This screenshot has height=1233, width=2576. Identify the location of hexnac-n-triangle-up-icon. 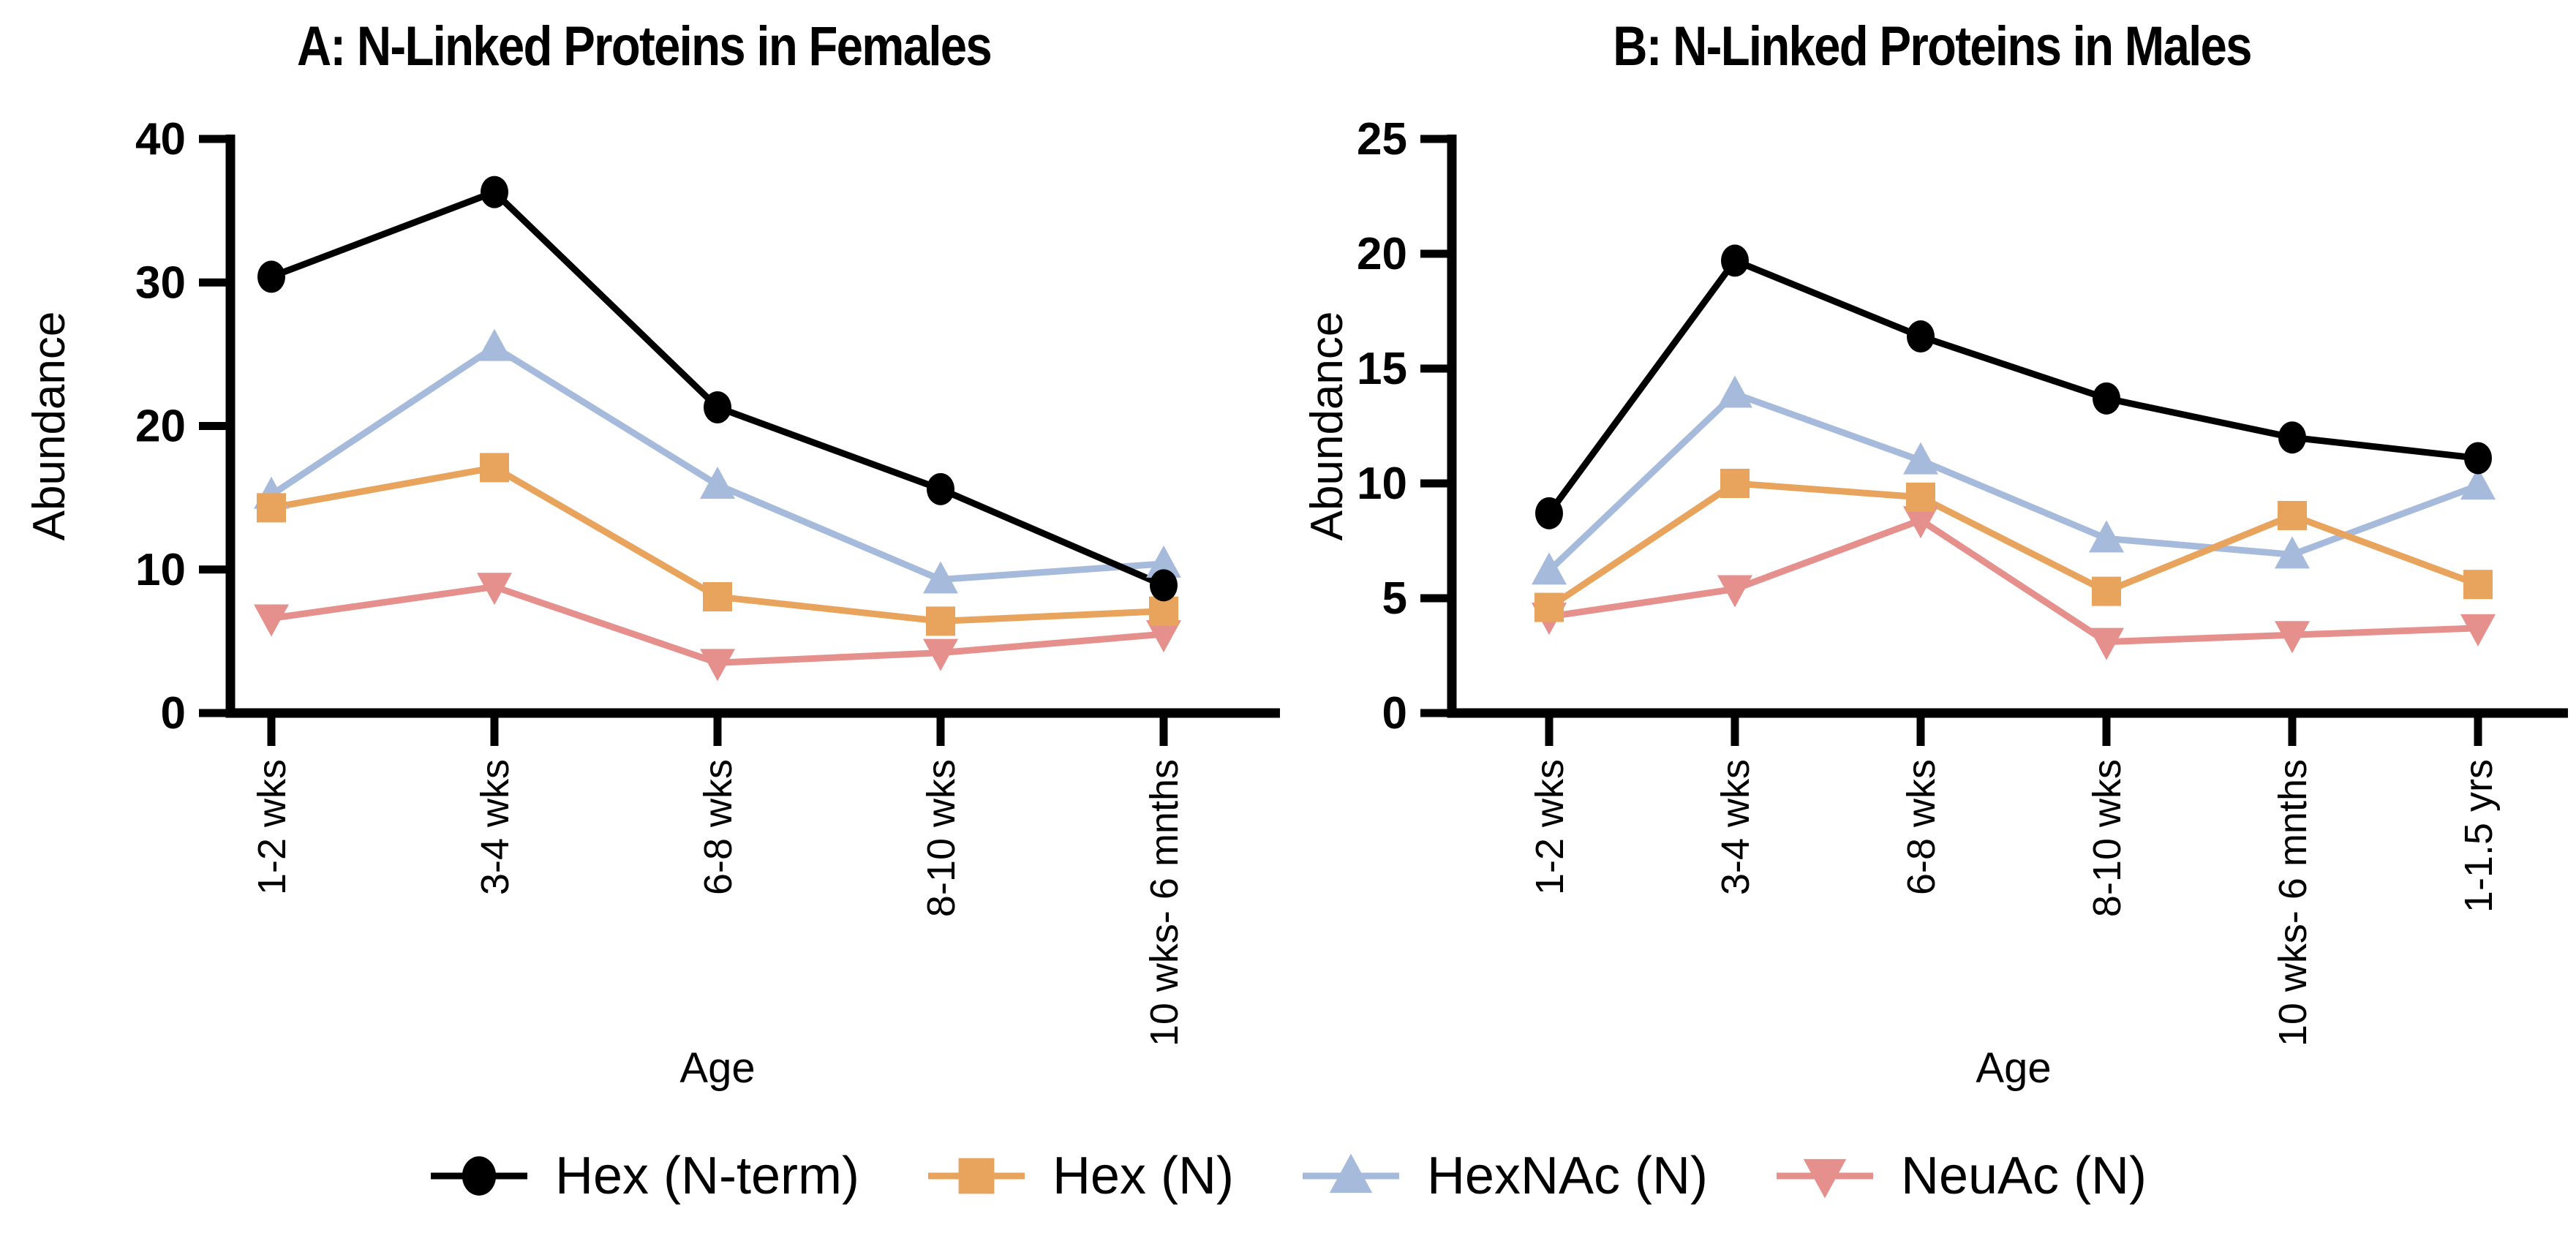
(1350, 1173).